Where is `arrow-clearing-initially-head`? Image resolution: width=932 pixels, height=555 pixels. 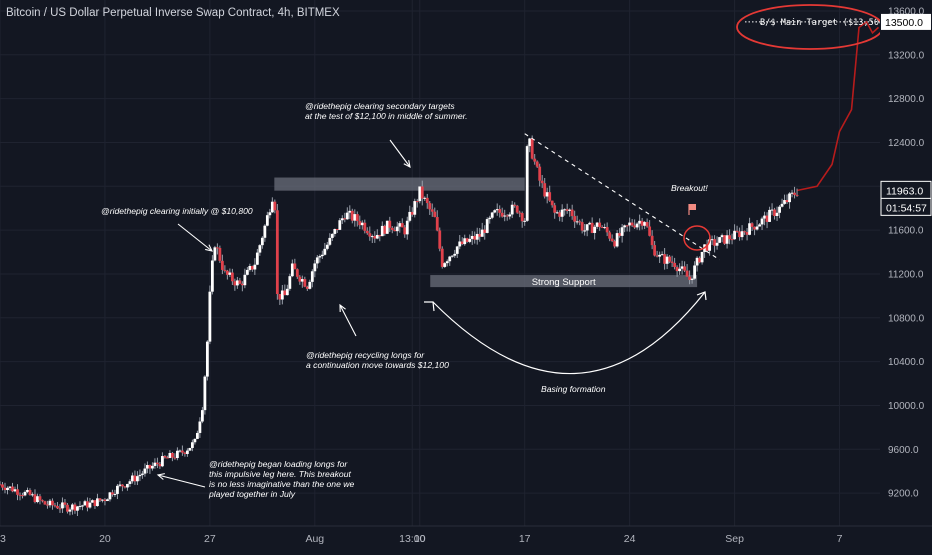
arrow-clearing-initially-head is located at coordinates (209, 248).